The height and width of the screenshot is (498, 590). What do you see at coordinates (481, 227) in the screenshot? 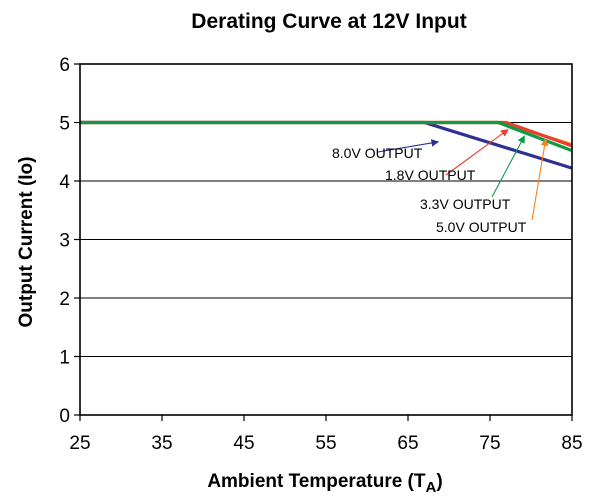
I see `series-label: 5.0V OUTPUT` at bounding box center [481, 227].